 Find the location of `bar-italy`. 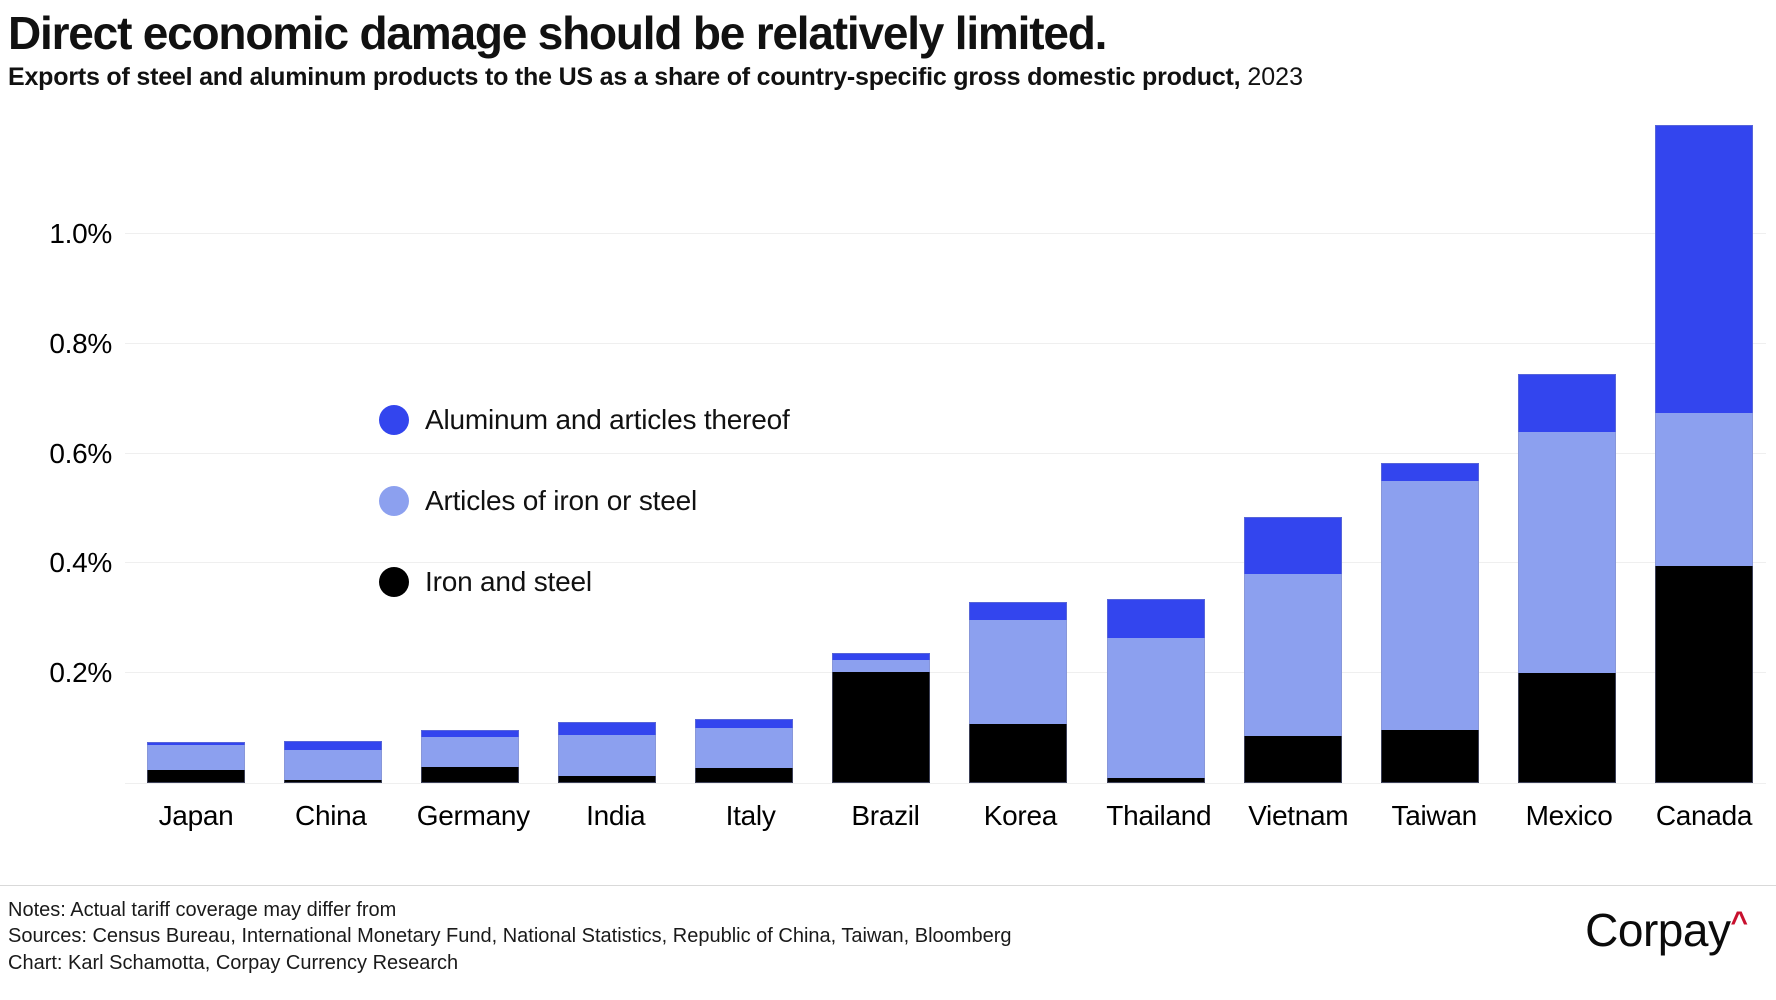

bar-italy is located at coordinates (744, 751).